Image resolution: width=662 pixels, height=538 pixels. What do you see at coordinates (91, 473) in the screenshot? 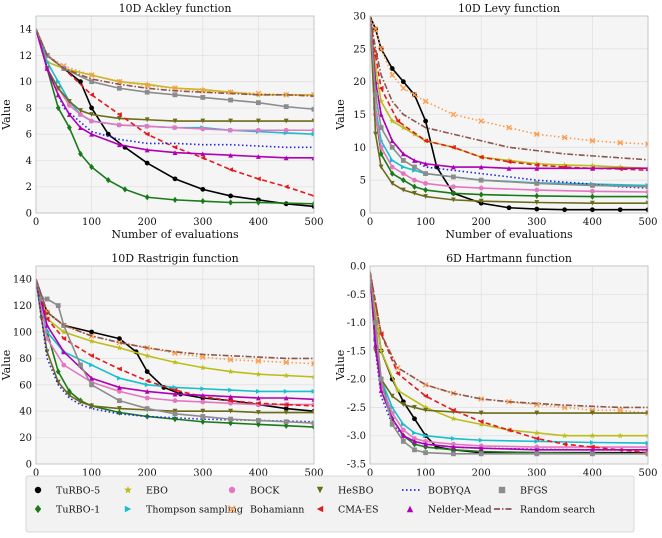
I see `x-tick-label: 100` at bounding box center [91, 473].